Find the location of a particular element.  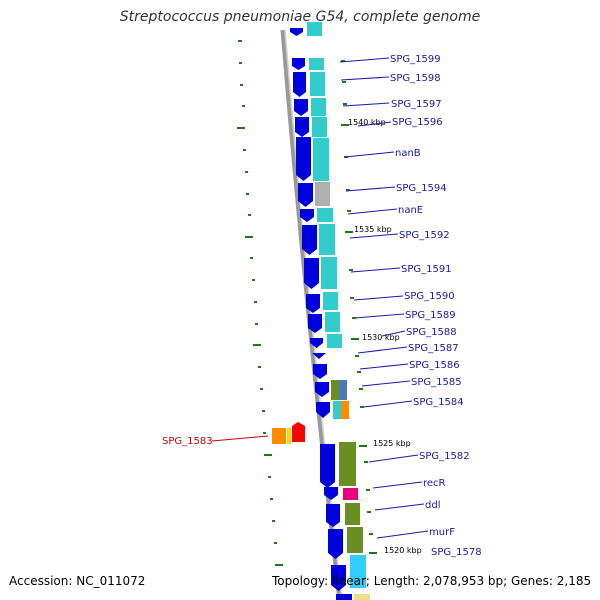

gene-label-spg1584: SPG_1584 is located at coordinates (438, 402).